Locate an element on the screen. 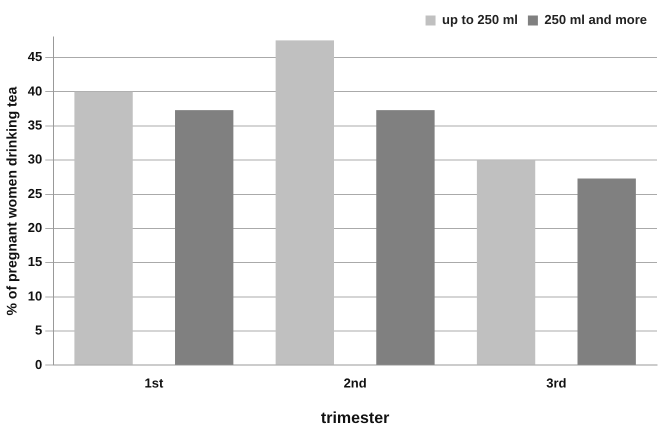 The height and width of the screenshot is (432, 667). legend-label: up to 250 ml is located at coordinates (480, 20).